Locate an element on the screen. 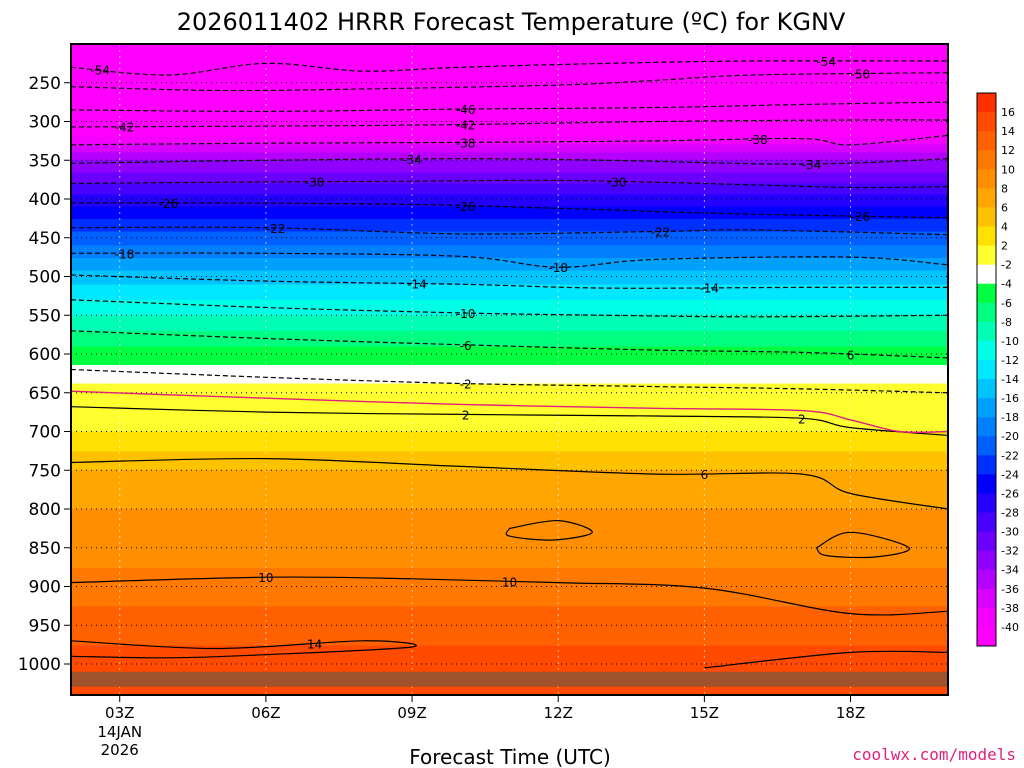 Image resolution: width=1024 pixels, height=768 pixels. isotherm-label: -50 is located at coordinates (860, 75).